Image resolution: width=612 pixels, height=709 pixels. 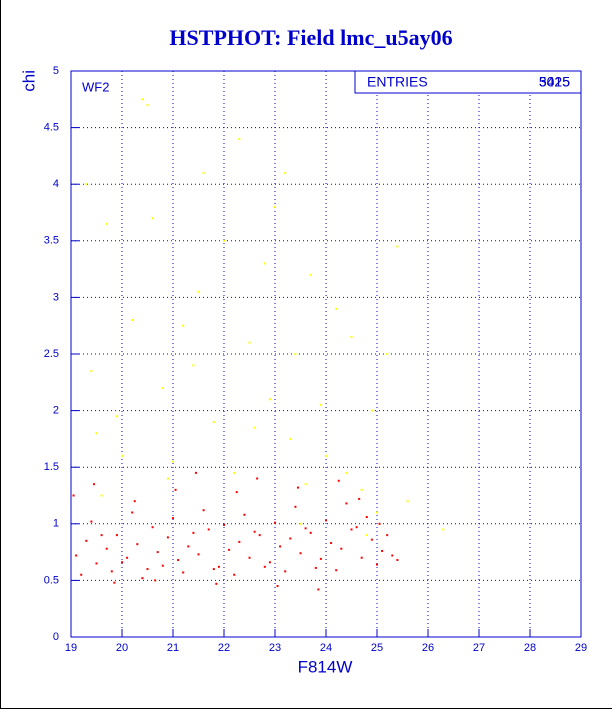 What do you see at coordinates (326, 648) in the screenshot?
I see `x-tick-label: 24` at bounding box center [326, 648].